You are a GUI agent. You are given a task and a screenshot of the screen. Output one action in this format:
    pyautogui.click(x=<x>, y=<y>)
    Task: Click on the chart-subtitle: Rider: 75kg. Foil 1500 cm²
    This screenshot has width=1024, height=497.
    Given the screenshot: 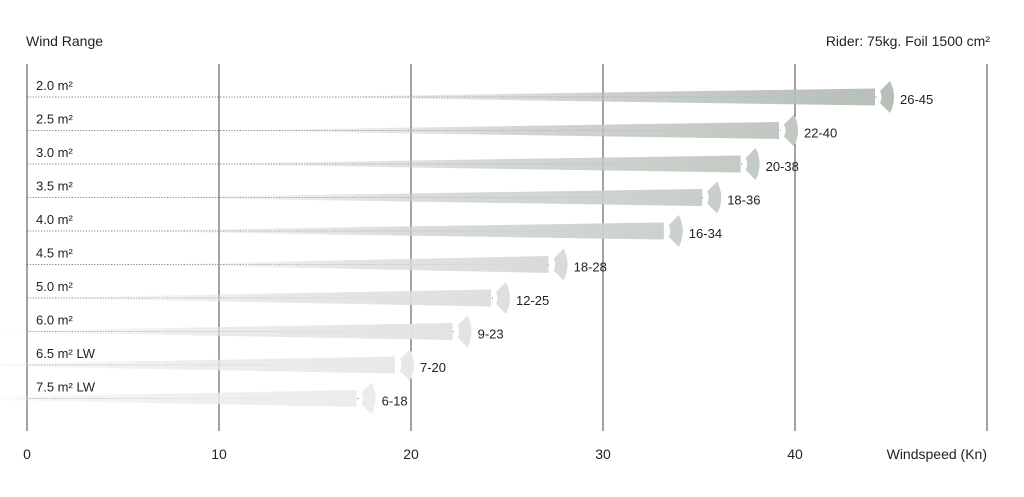 What is the action you would take?
    pyautogui.click(x=907, y=41)
    